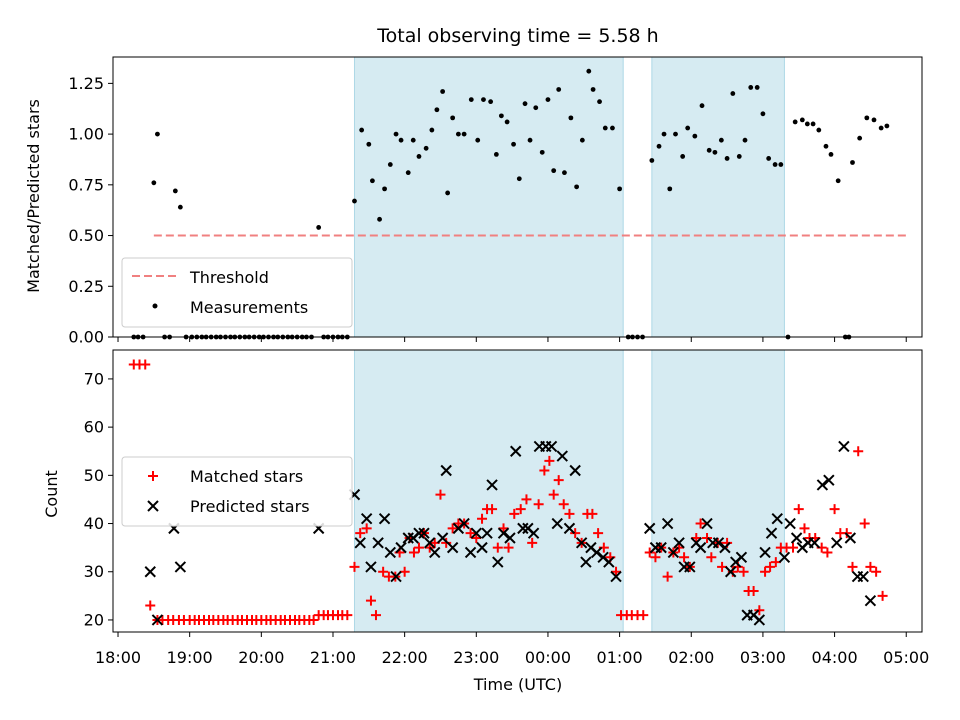 This screenshot has height=720, width=960. What do you see at coordinates (517, 684) in the screenshot?
I see `x-axis-label: Time (UTC)` at bounding box center [517, 684].